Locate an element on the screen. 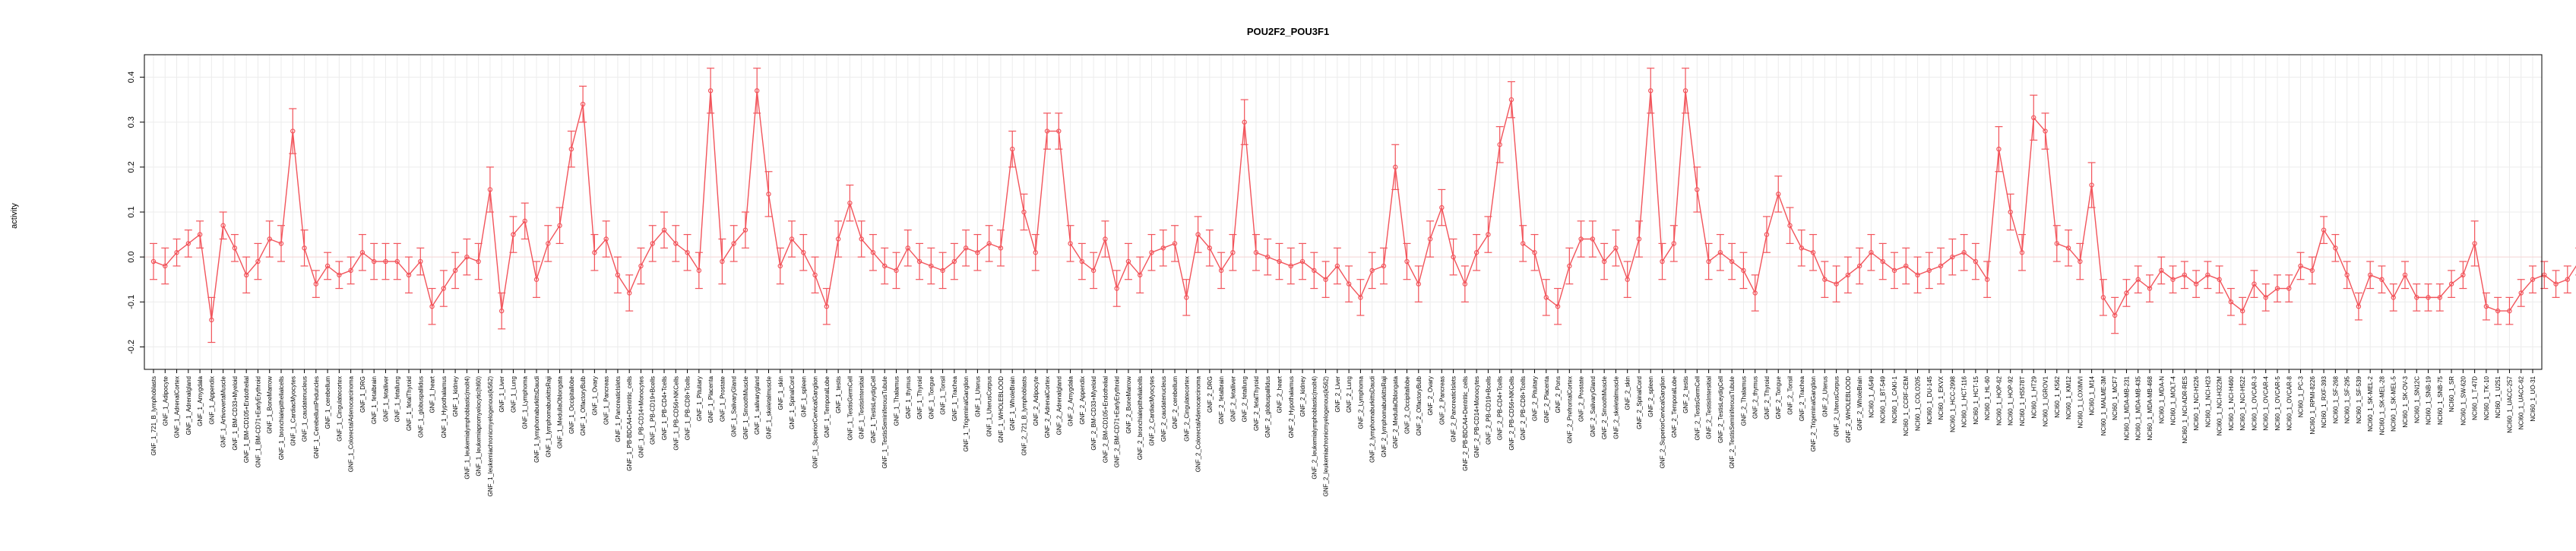 The width and height of the screenshot is (2576, 551). x-tick-label: GNF_2_OlfactoryBulb is located at coordinates (1419, 405).